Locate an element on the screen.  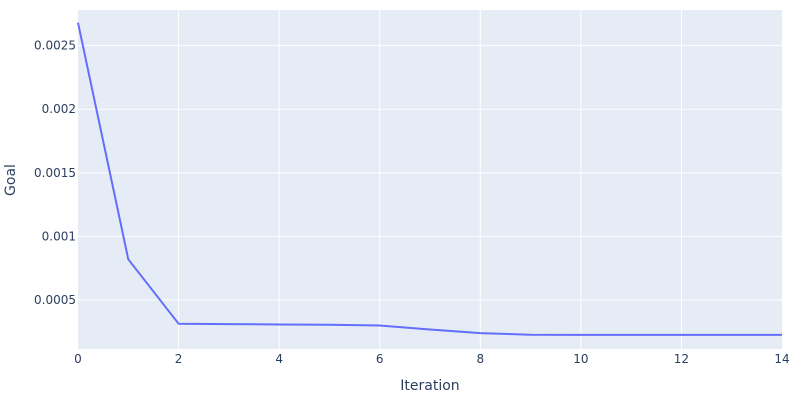
y-tick-label: 0.001 is located at coordinates (59, 236).